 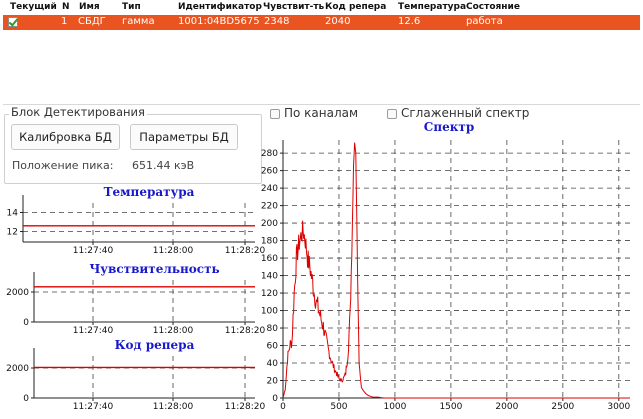 What do you see at coordinates (450, 407) in the screenshot?
I see `spectrum-xtick-label: 1500` at bounding box center [450, 407].